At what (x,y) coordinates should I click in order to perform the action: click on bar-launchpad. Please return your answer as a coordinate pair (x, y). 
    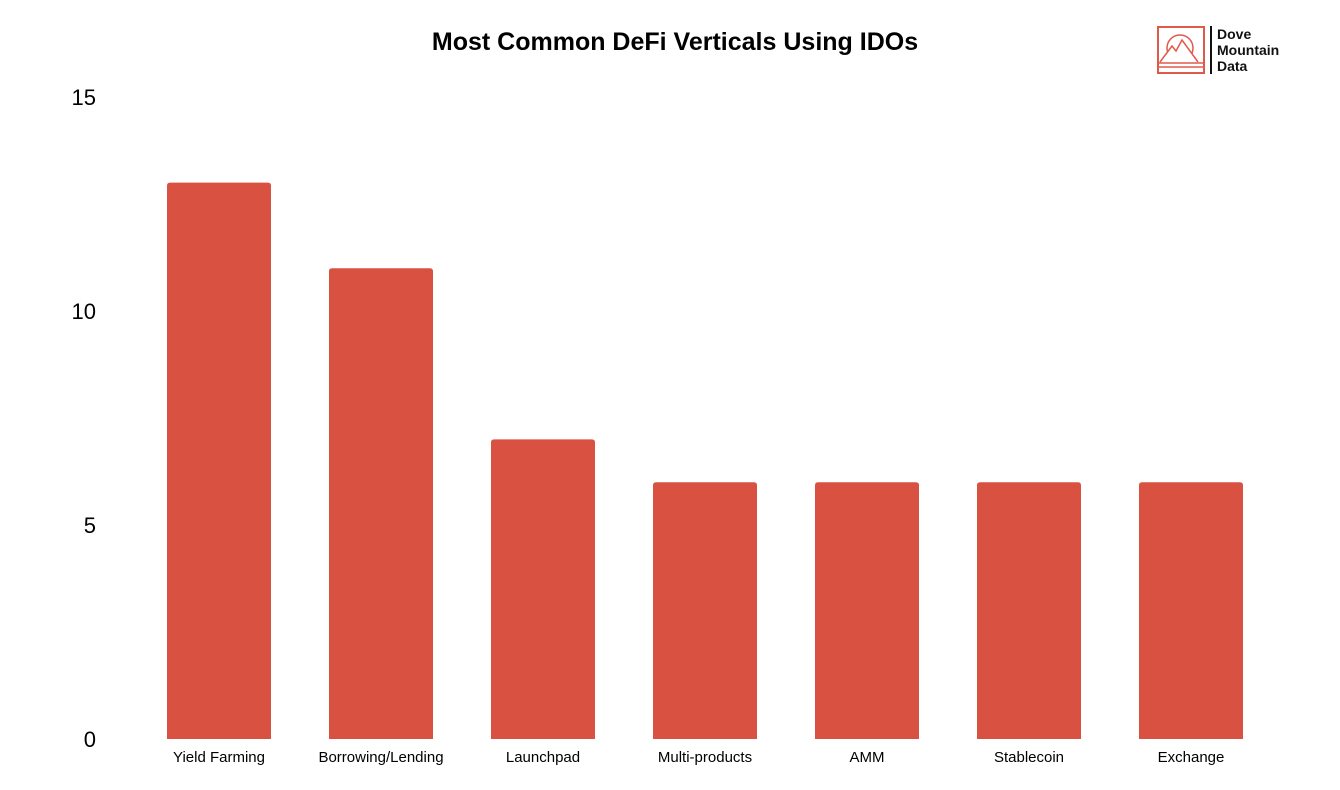
    Looking at the image, I should click on (543, 589).